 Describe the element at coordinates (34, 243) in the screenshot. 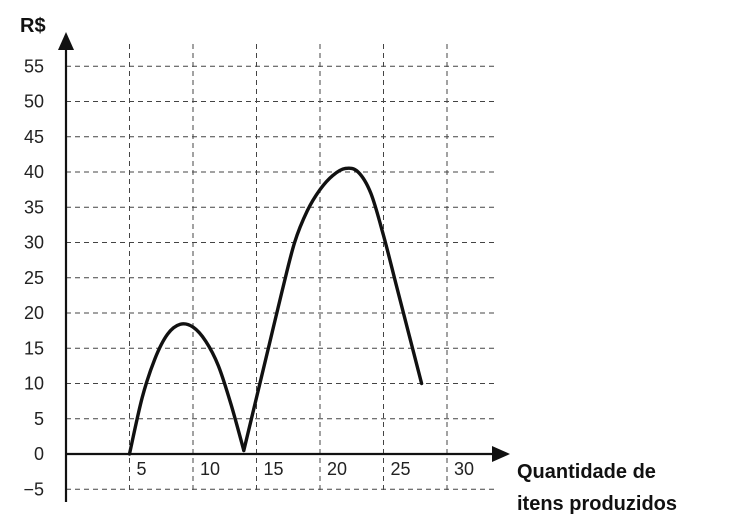

I see `y-tick-label: 30` at that location.